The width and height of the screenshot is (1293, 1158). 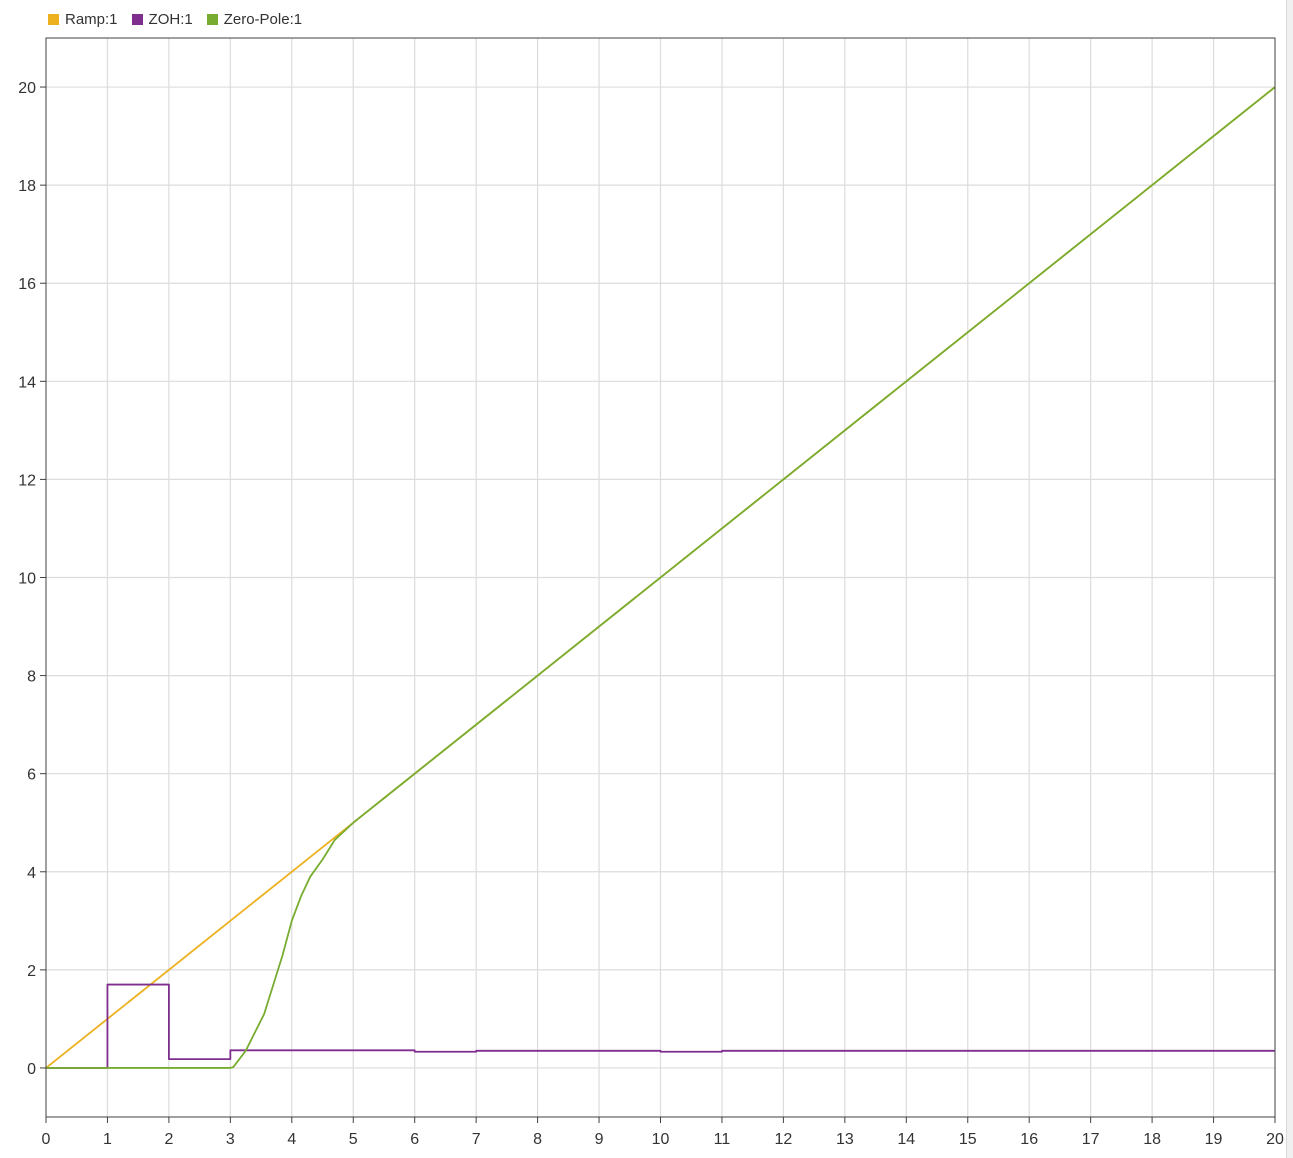 I want to click on x-tick-label: 17, so click(x=1091, y=1139).